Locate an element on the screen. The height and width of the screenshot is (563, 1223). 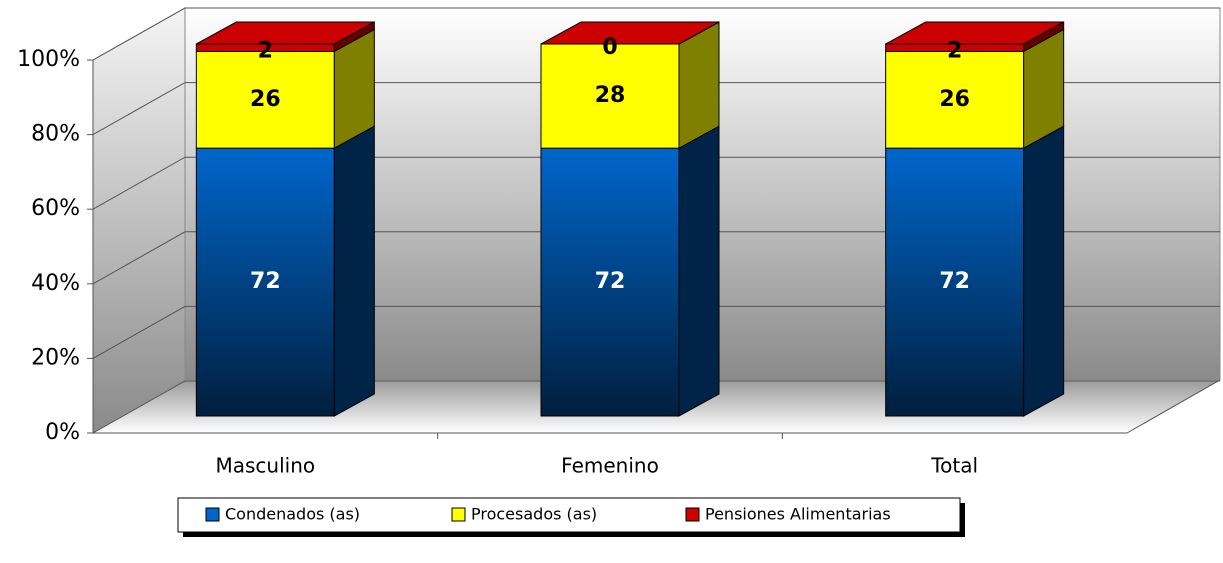
legend-label: Condenados (as) is located at coordinates (292, 514).